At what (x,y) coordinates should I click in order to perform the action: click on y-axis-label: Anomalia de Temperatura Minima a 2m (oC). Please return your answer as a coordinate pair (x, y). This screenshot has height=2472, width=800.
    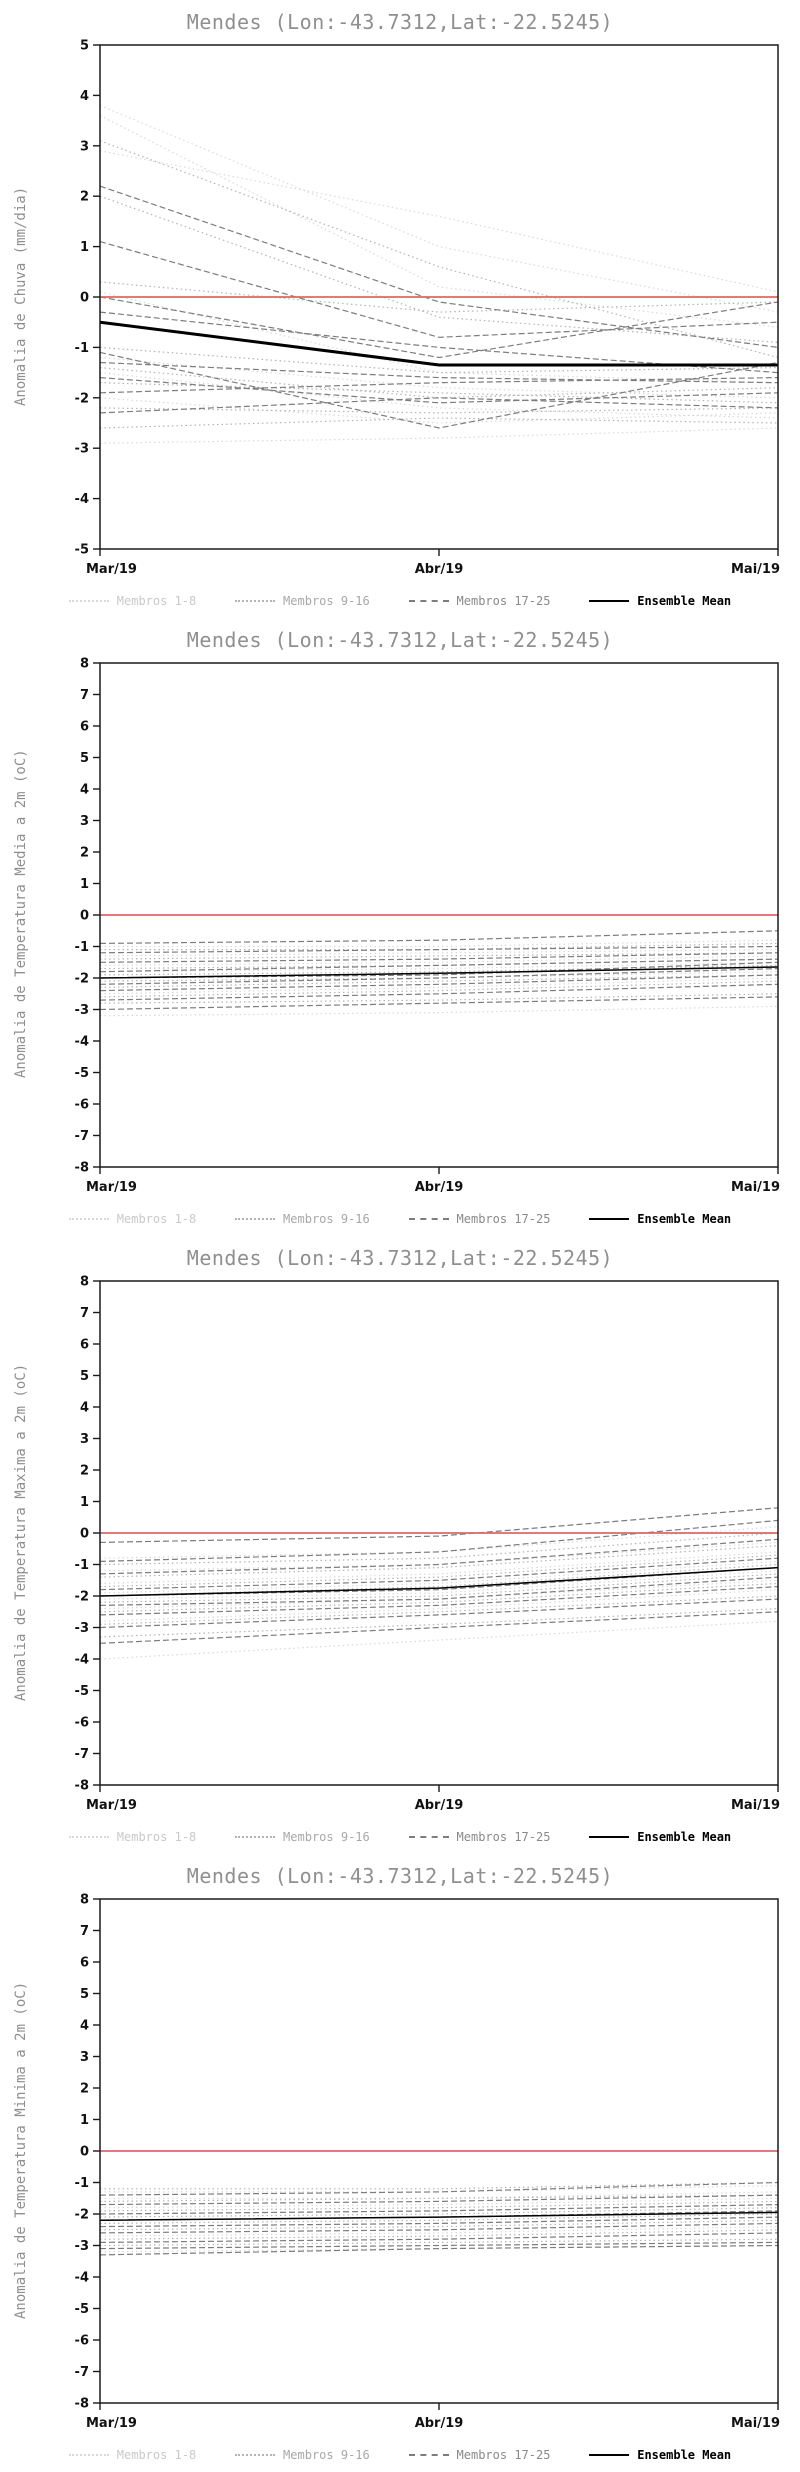
    Looking at the image, I should click on (21, 2150).